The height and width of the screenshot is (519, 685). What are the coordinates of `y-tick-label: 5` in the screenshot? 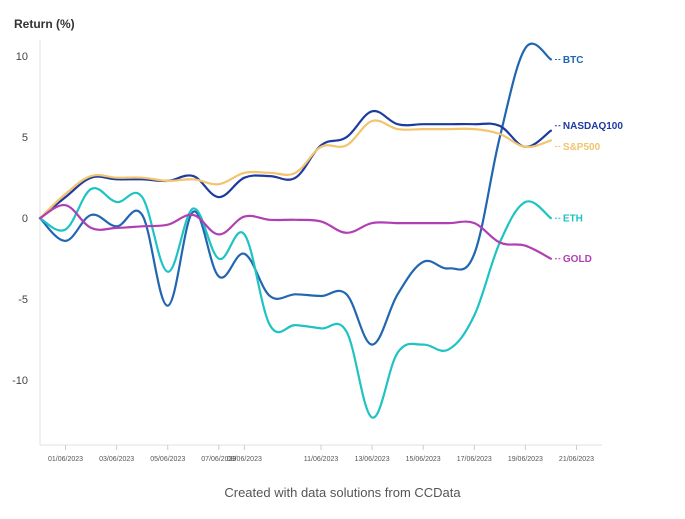 It's located at (25, 138).